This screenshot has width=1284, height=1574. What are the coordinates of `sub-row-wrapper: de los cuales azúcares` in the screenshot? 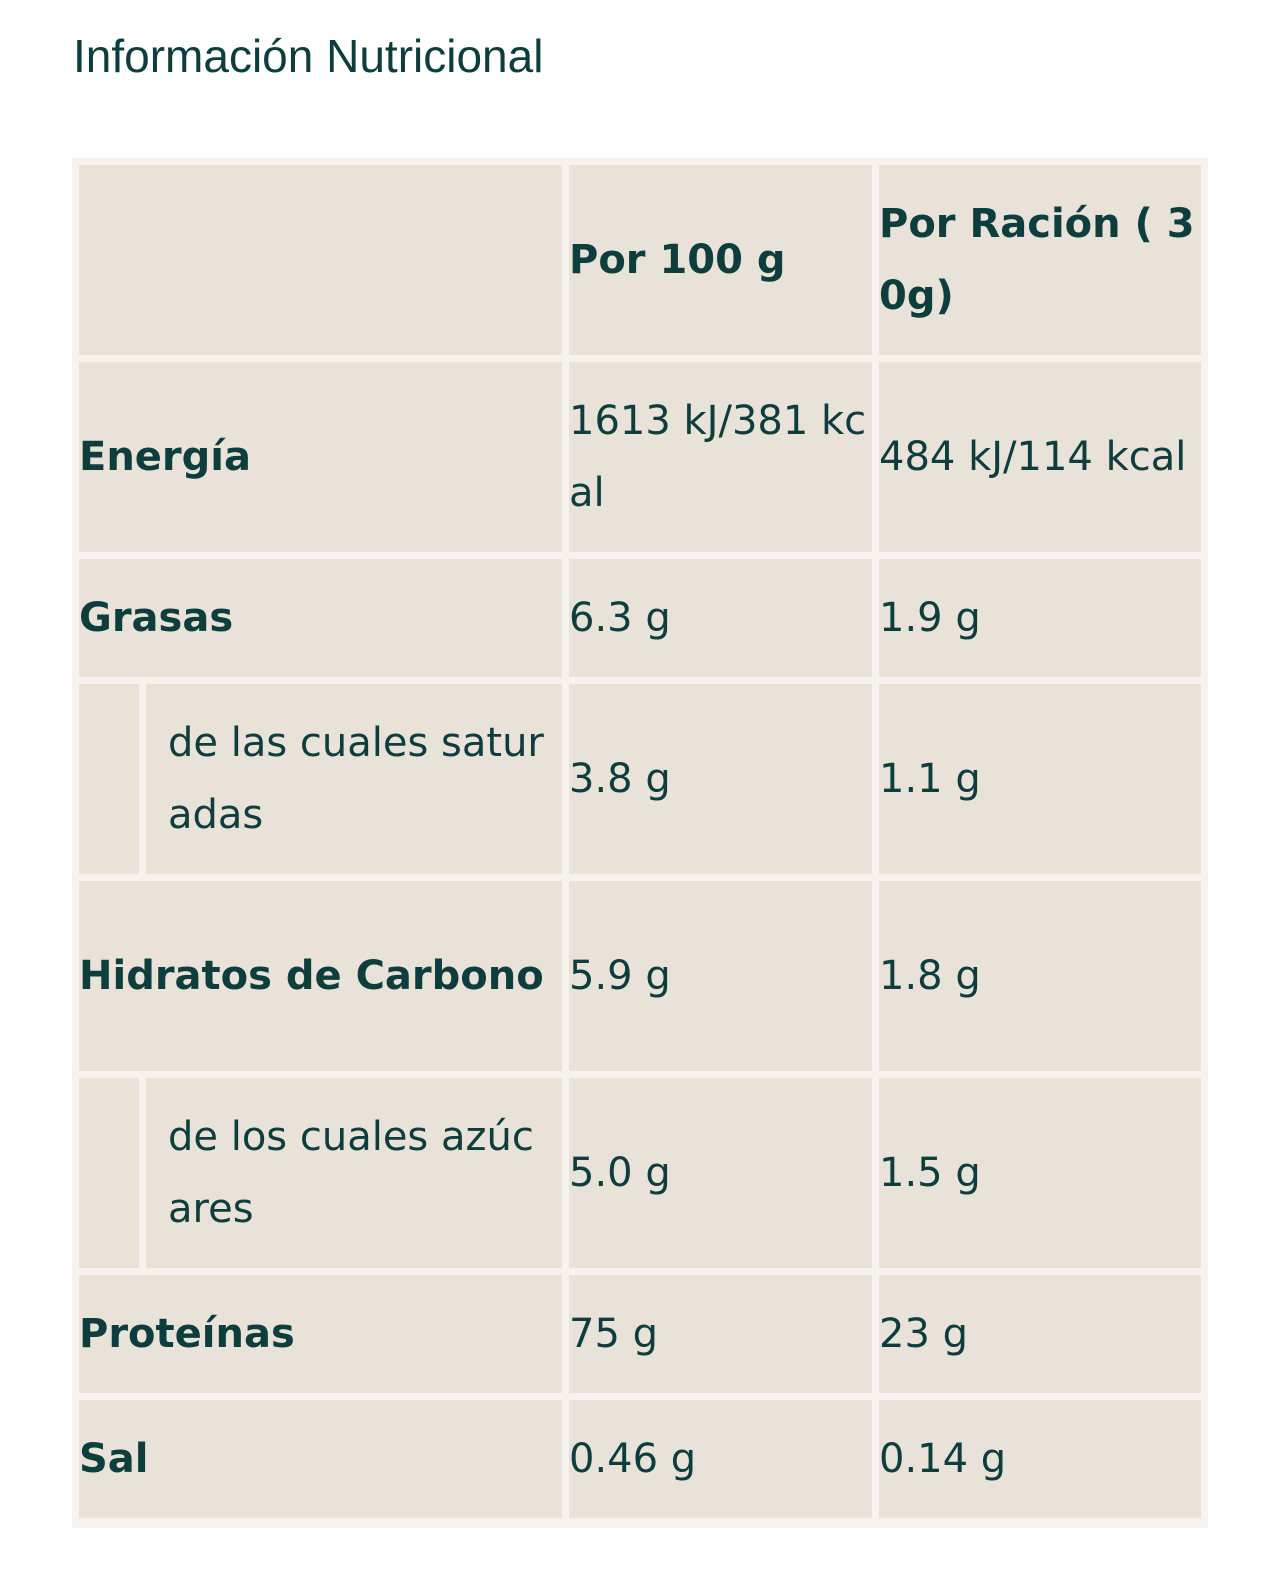 It's located at (320, 1173).